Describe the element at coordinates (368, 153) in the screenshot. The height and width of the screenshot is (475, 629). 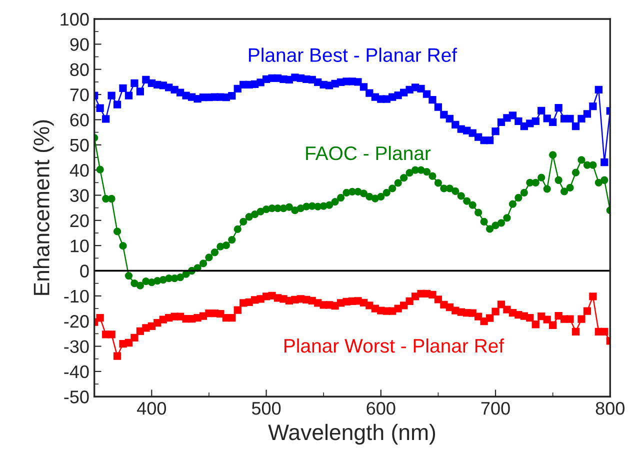
I see `series-label: FAOC - Planar` at that location.